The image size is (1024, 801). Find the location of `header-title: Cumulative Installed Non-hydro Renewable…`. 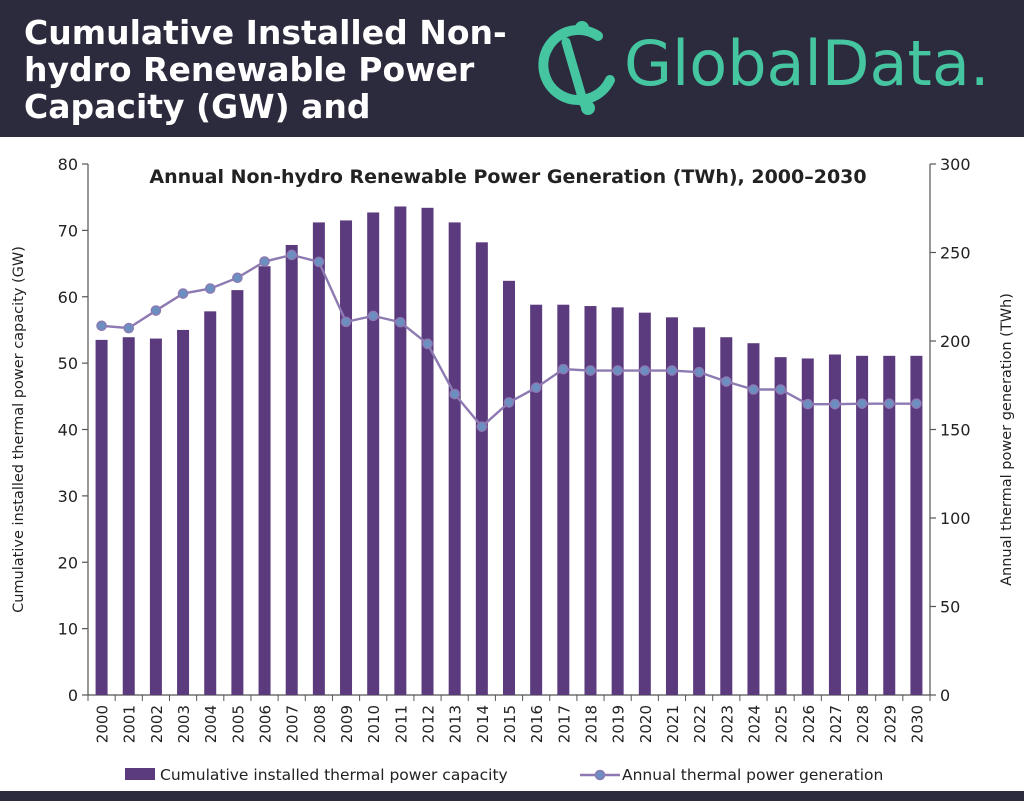

header-title: Cumulative Installed Non-hydro Renewable… is located at coordinates (265, 69).